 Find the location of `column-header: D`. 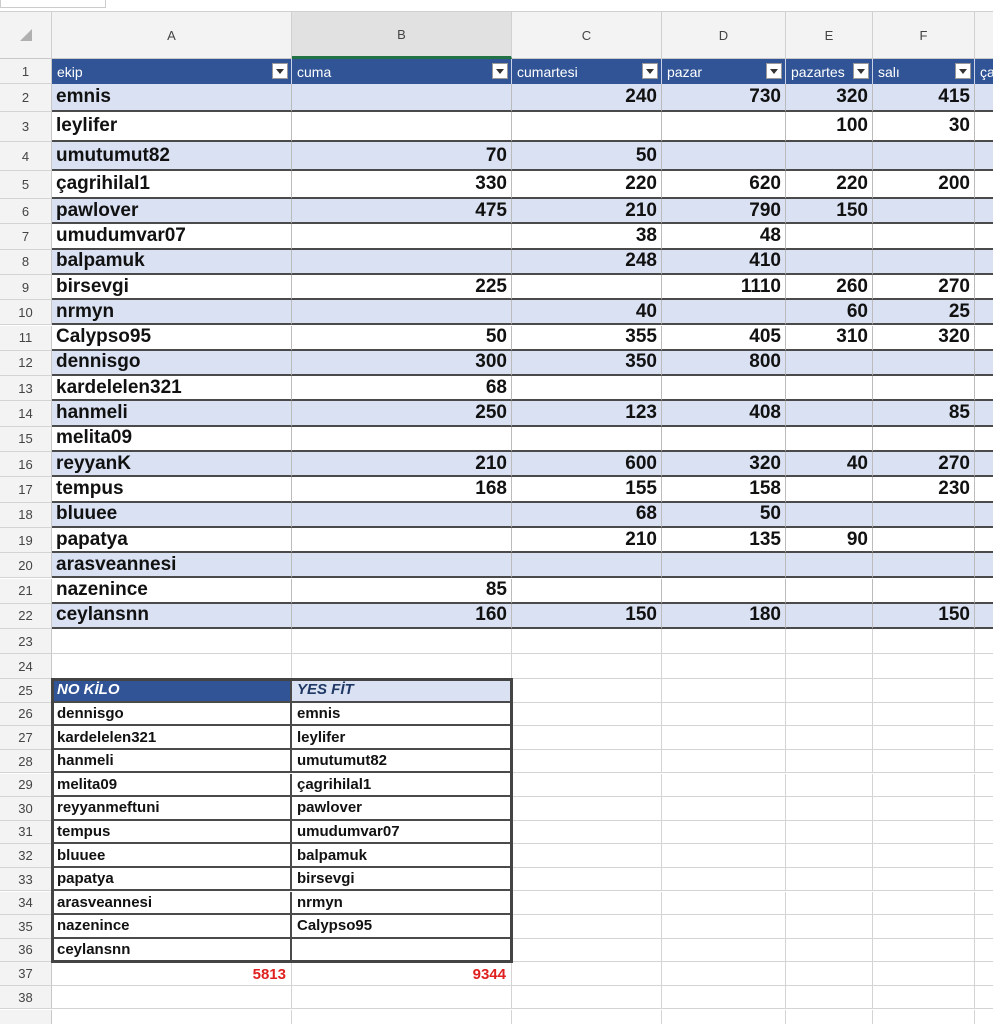

column-header: D is located at coordinates (724, 35).